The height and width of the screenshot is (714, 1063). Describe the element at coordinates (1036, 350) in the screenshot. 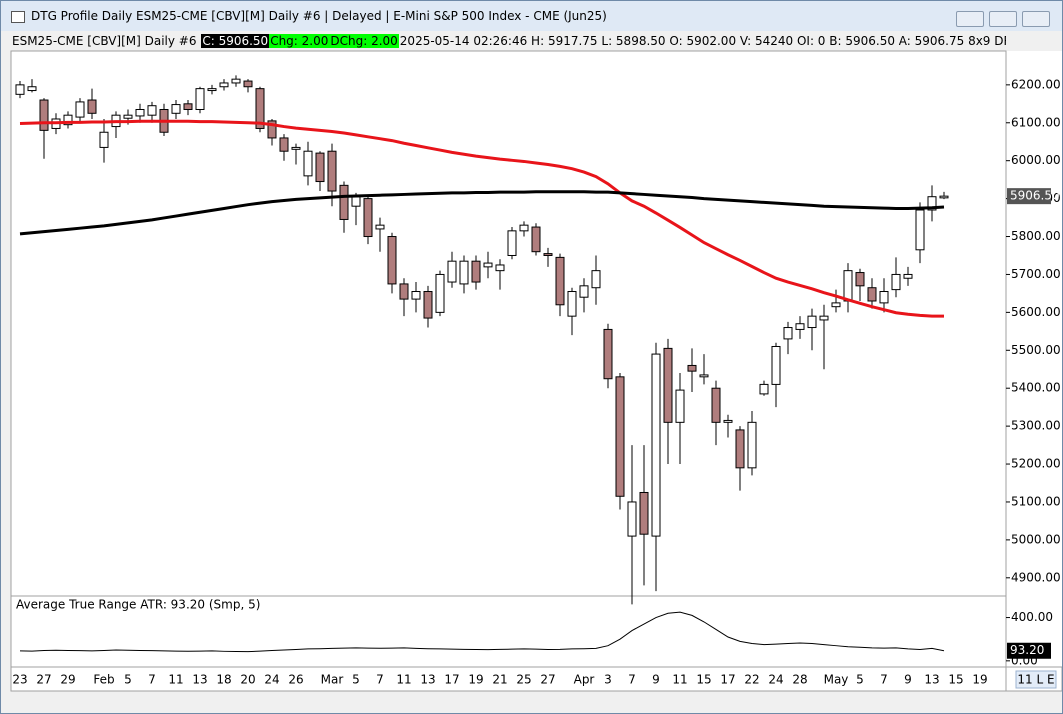

I see `y-tick-label: 5500.00` at that location.